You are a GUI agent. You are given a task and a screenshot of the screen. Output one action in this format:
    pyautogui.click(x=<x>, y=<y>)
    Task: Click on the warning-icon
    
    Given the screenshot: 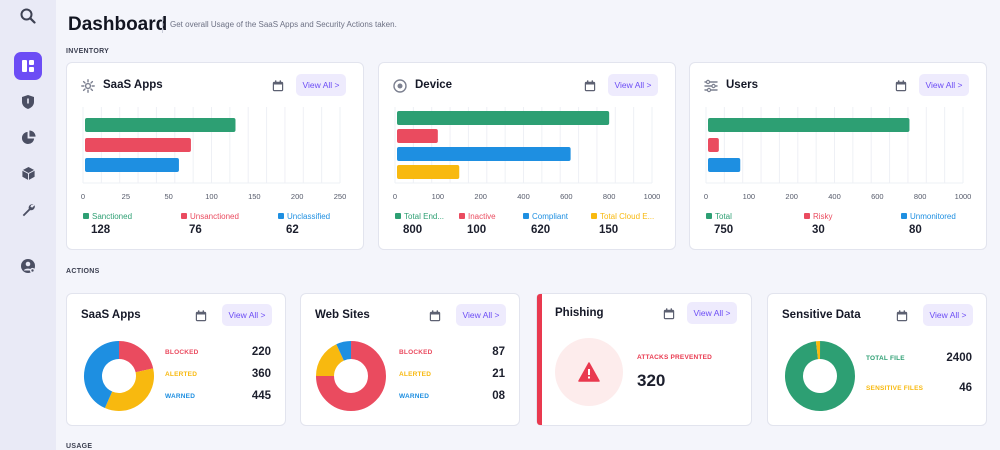 What is the action you would take?
    pyautogui.click(x=589, y=372)
    